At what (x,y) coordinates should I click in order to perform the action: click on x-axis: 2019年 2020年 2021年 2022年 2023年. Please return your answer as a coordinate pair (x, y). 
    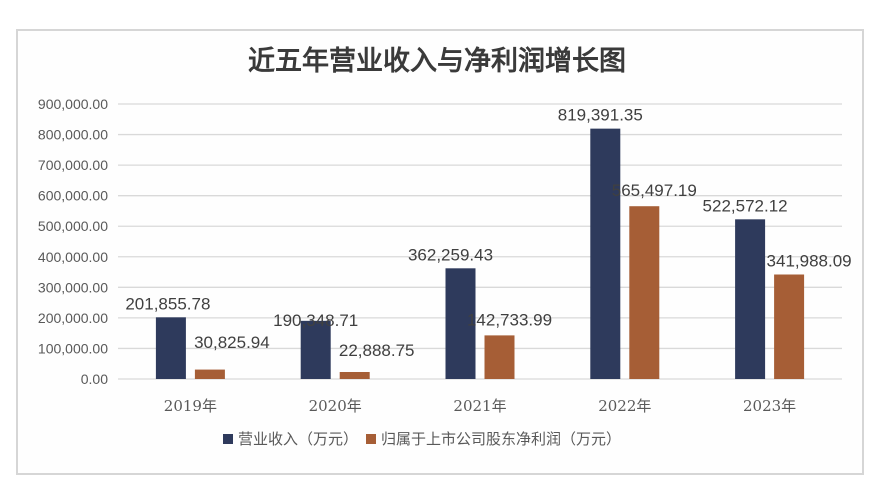
    Looking at the image, I should click on (480, 406).